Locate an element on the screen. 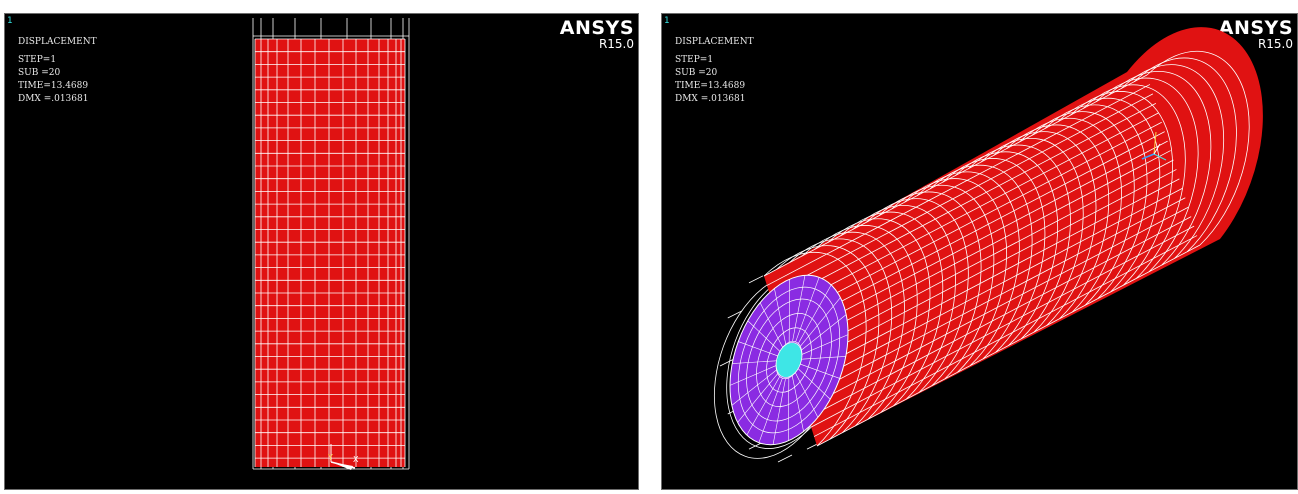  triad-x-label: X is located at coordinates (356, 459).